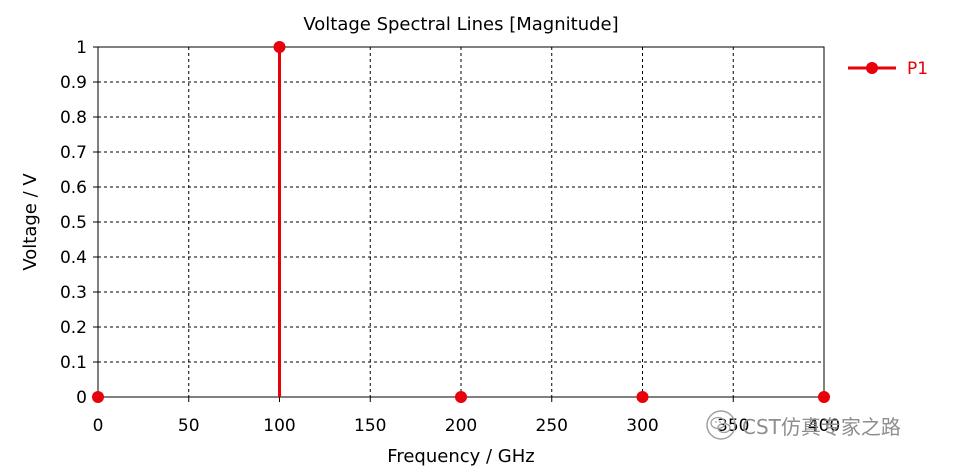 The height and width of the screenshot is (470, 975). I want to click on x-tick-label: 200, so click(461, 426).